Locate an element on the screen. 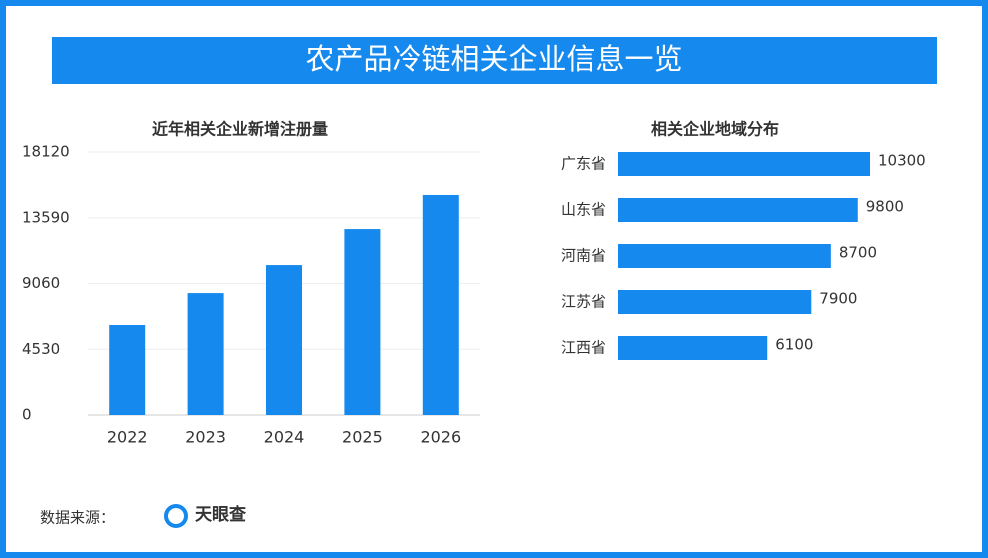 The height and width of the screenshot is (558, 988). source-label: 数据来源： is located at coordinates (77, 518).